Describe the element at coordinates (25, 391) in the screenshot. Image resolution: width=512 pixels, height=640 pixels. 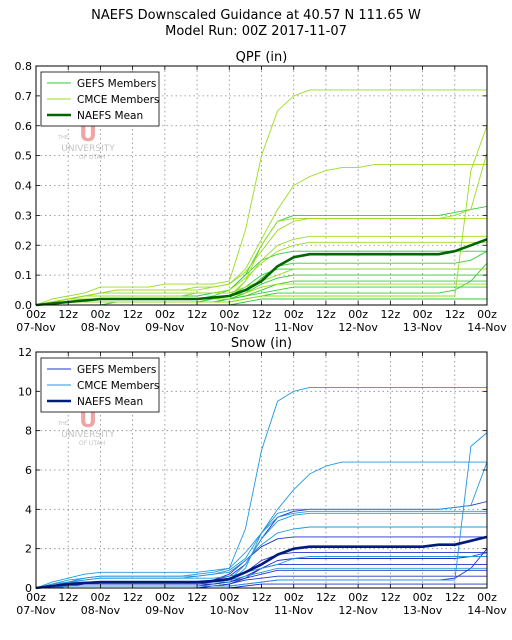
I see `y-tick-label: 10` at that location.